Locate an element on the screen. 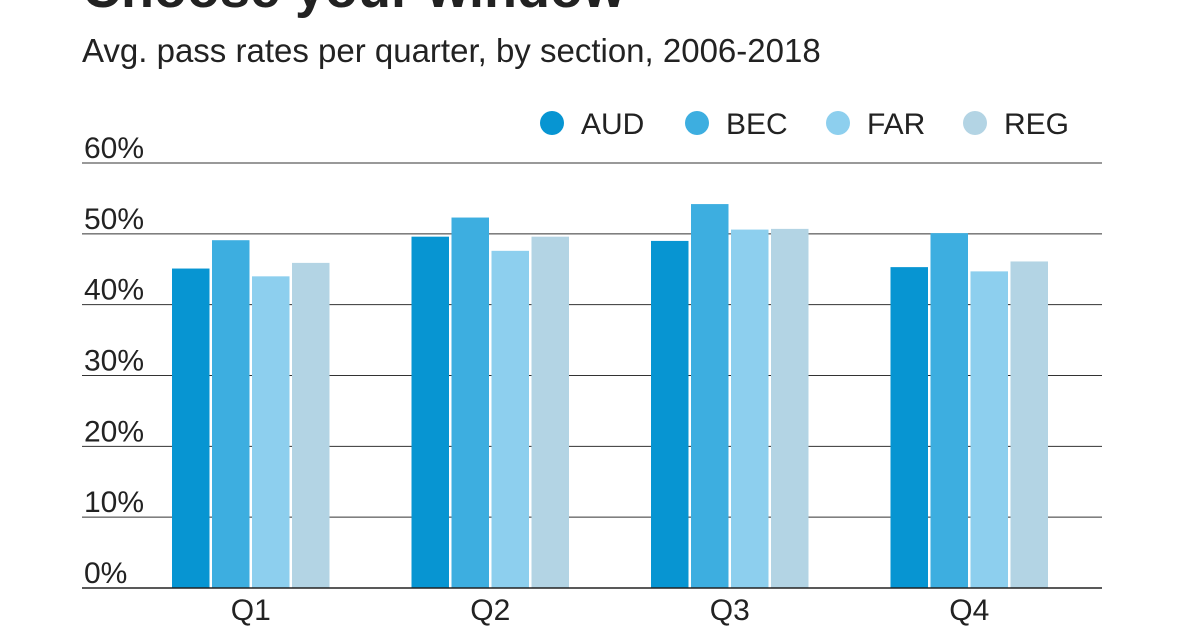  bar-reg-q2 is located at coordinates (550, 412).